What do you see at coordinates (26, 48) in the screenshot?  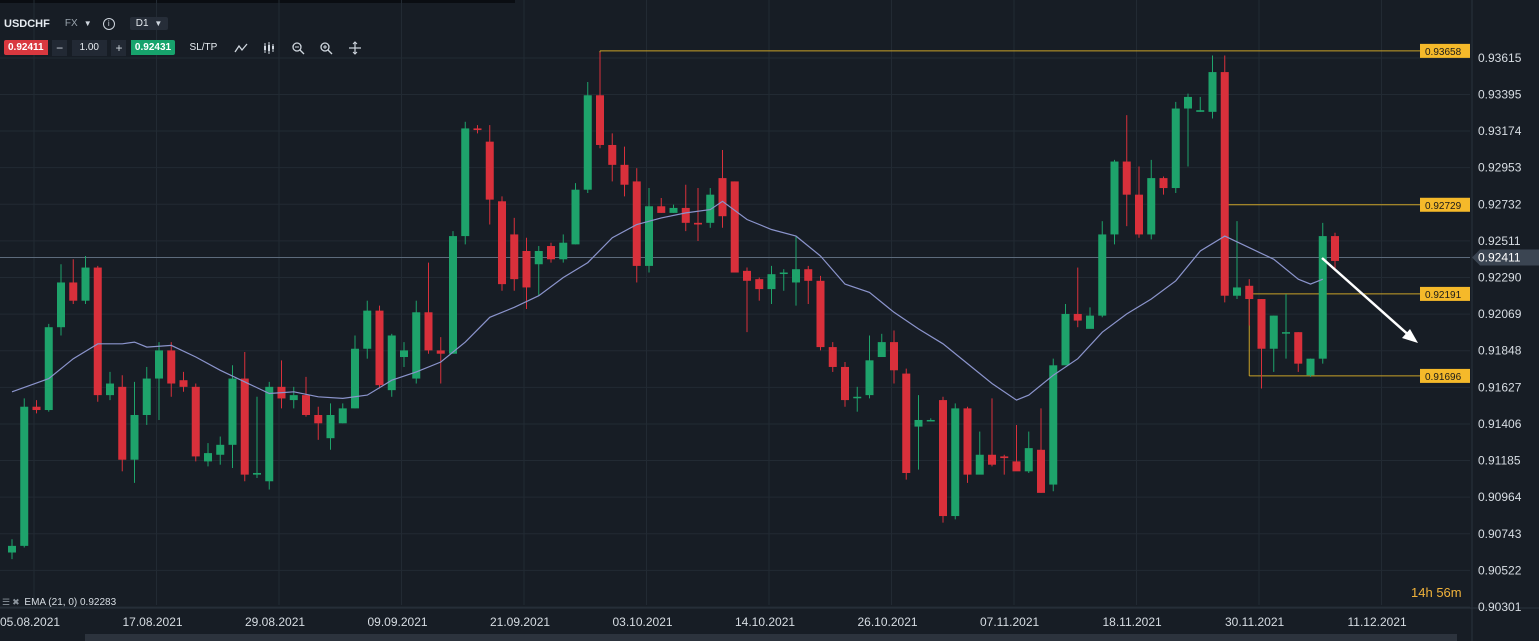 I see `sell-price-button: 0.92411` at bounding box center [26, 48].